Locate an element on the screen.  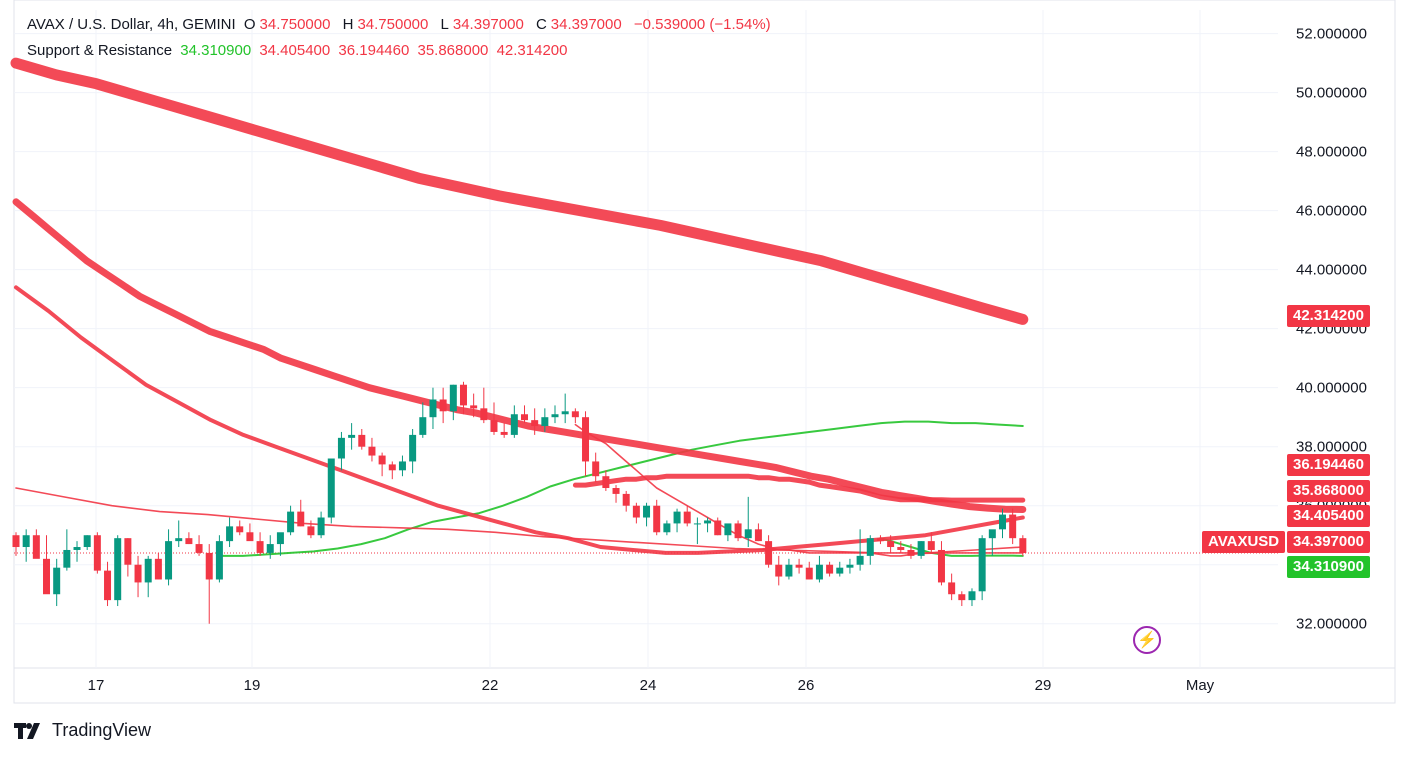
price-label-35: 35.868000 is located at coordinates (1328, 491).